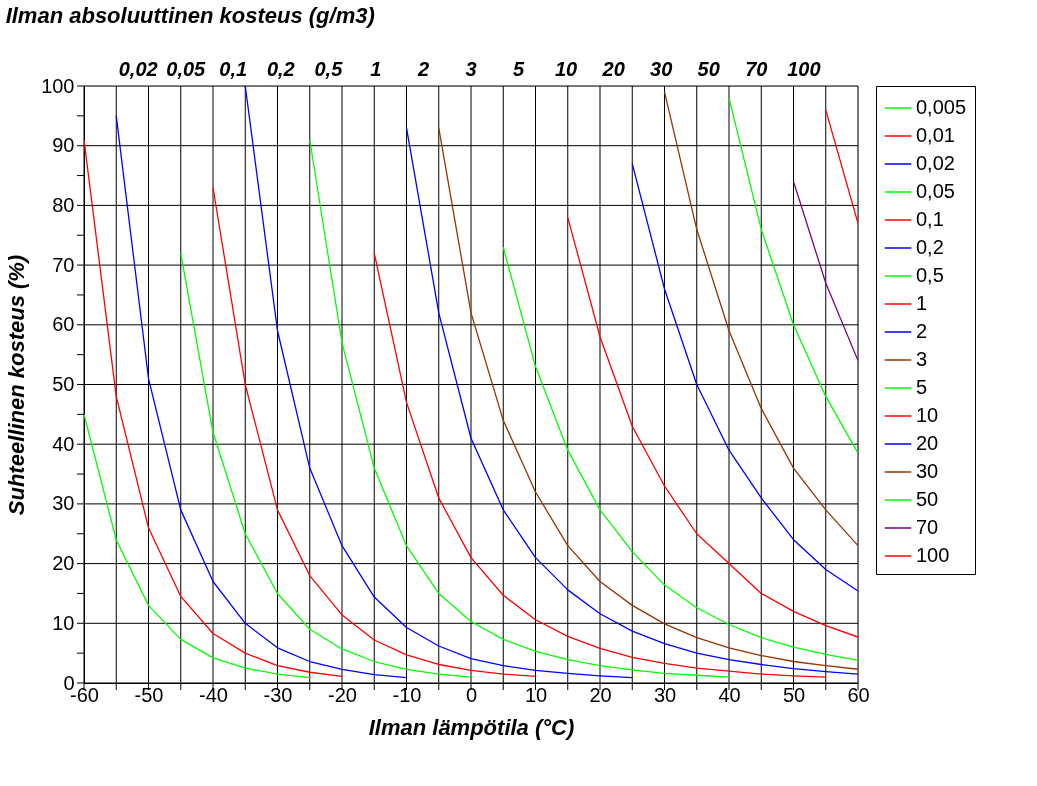 The width and height of the screenshot is (1037, 786). I want to click on text: 50, so click(708, 69).